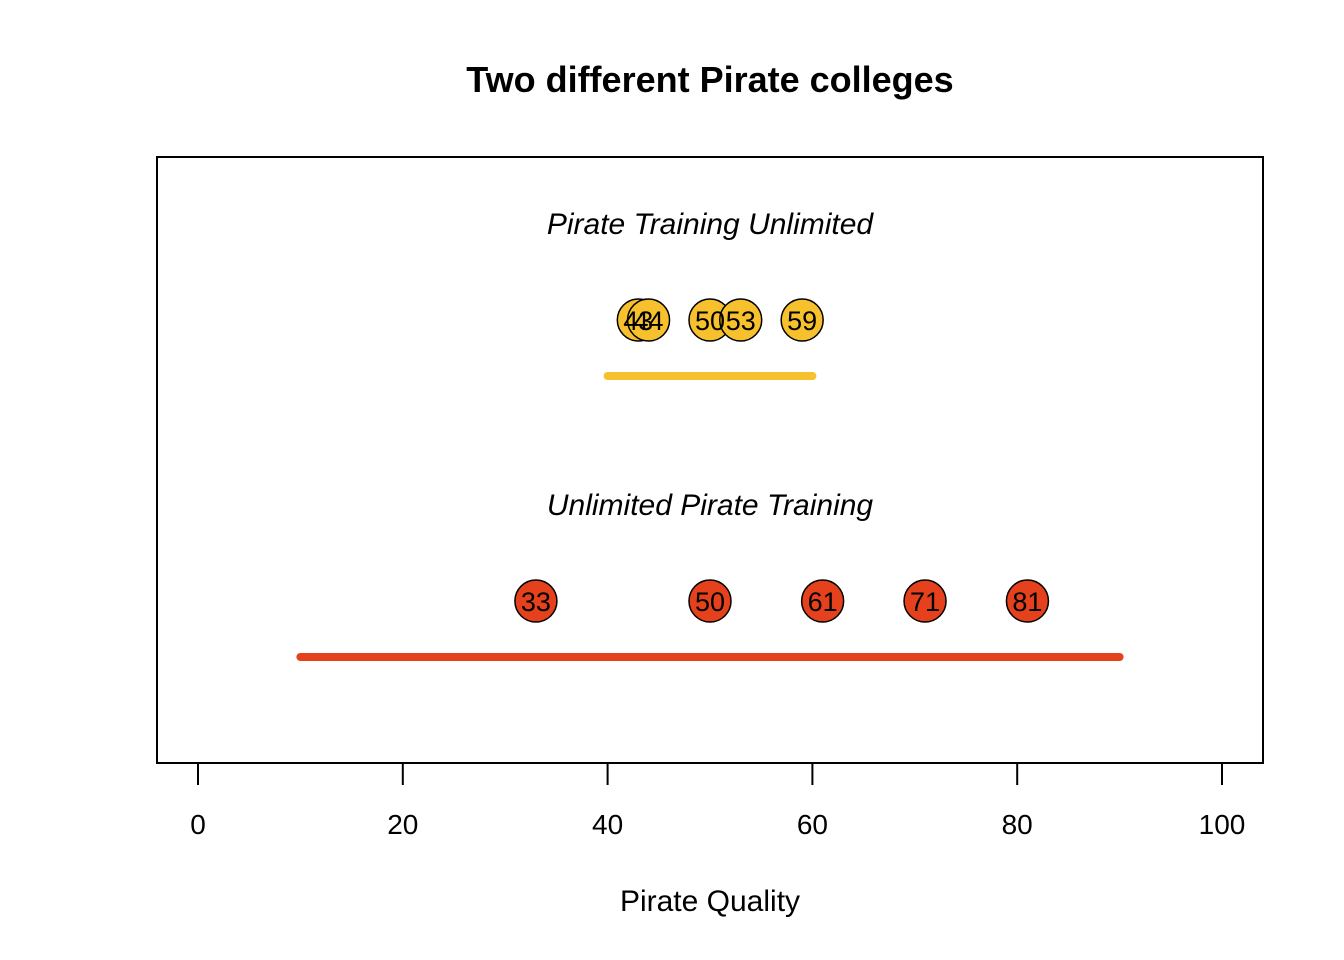 This screenshot has height=960, width=1344. What do you see at coordinates (812, 824) in the screenshot?
I see `x-tick-label: 60` at bounding box center [812, 824].